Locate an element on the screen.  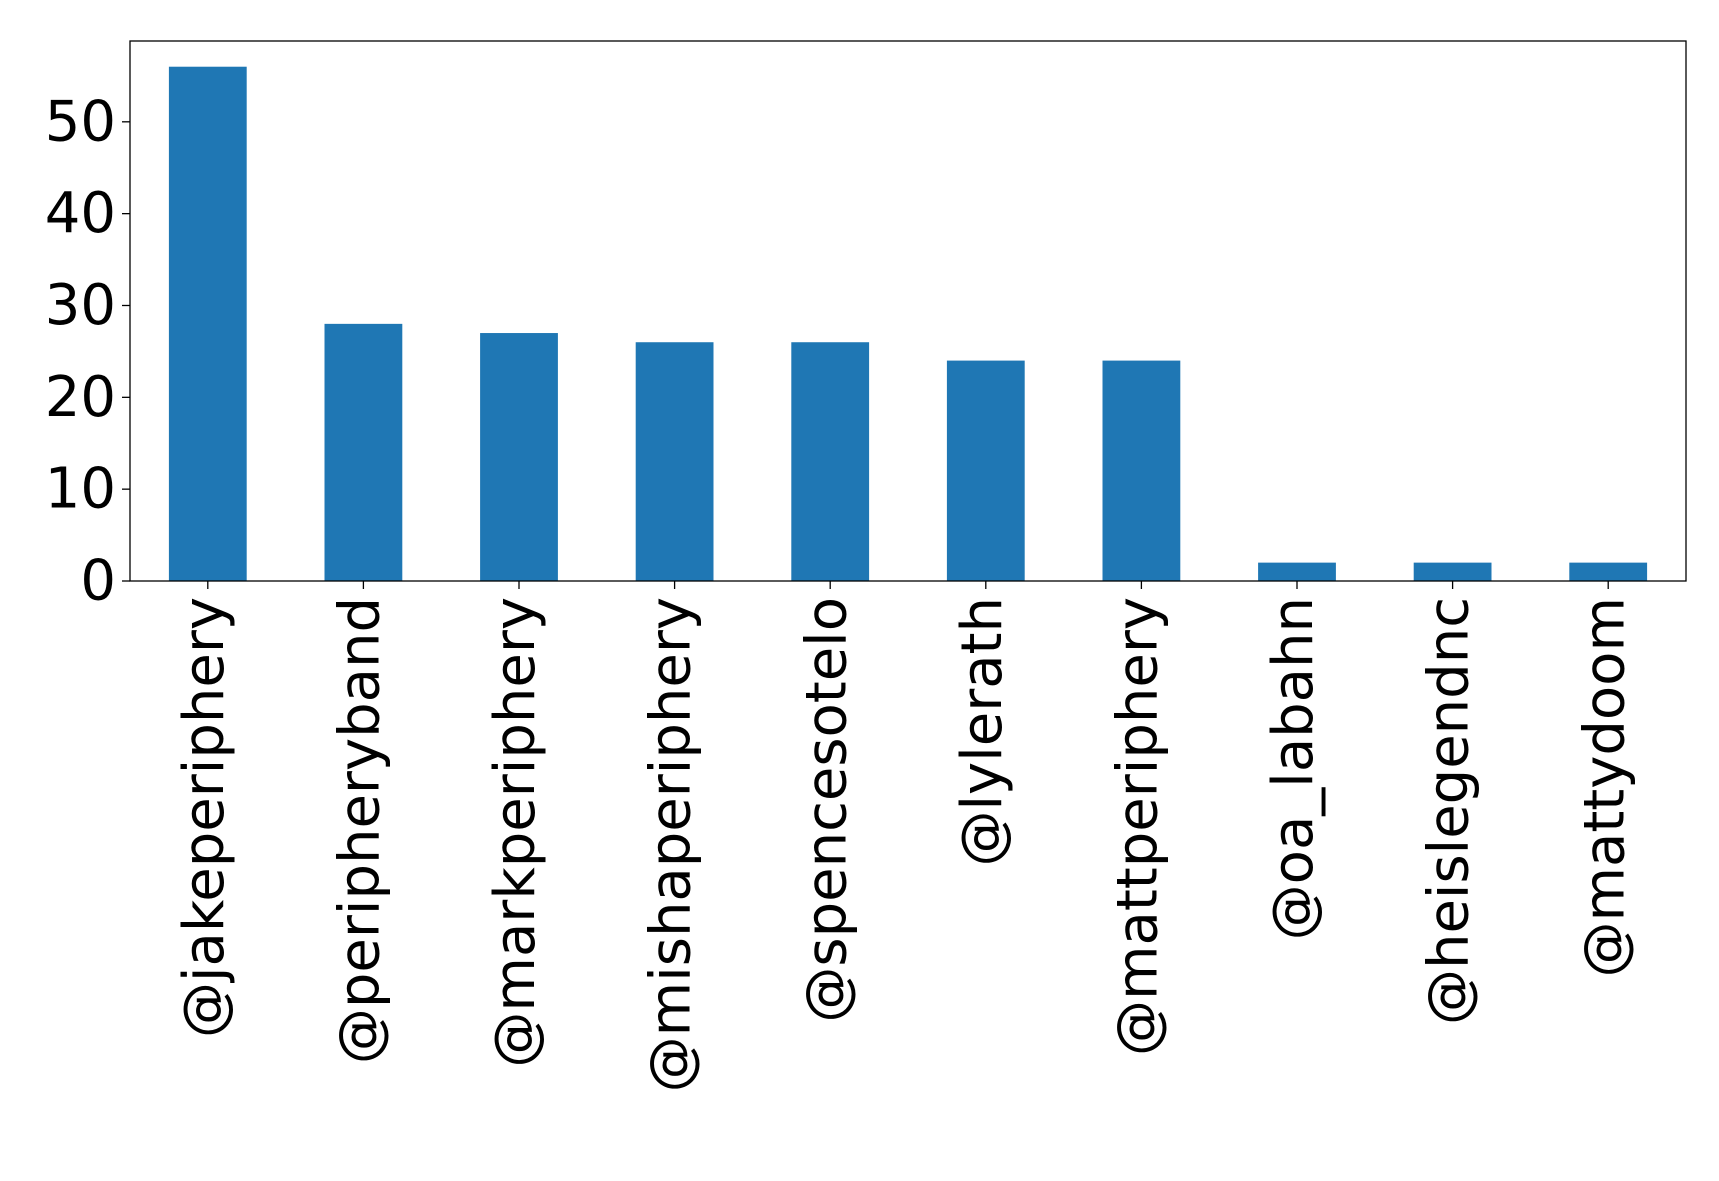
y-tick-label: 50 is located at coordinates (80, 121).